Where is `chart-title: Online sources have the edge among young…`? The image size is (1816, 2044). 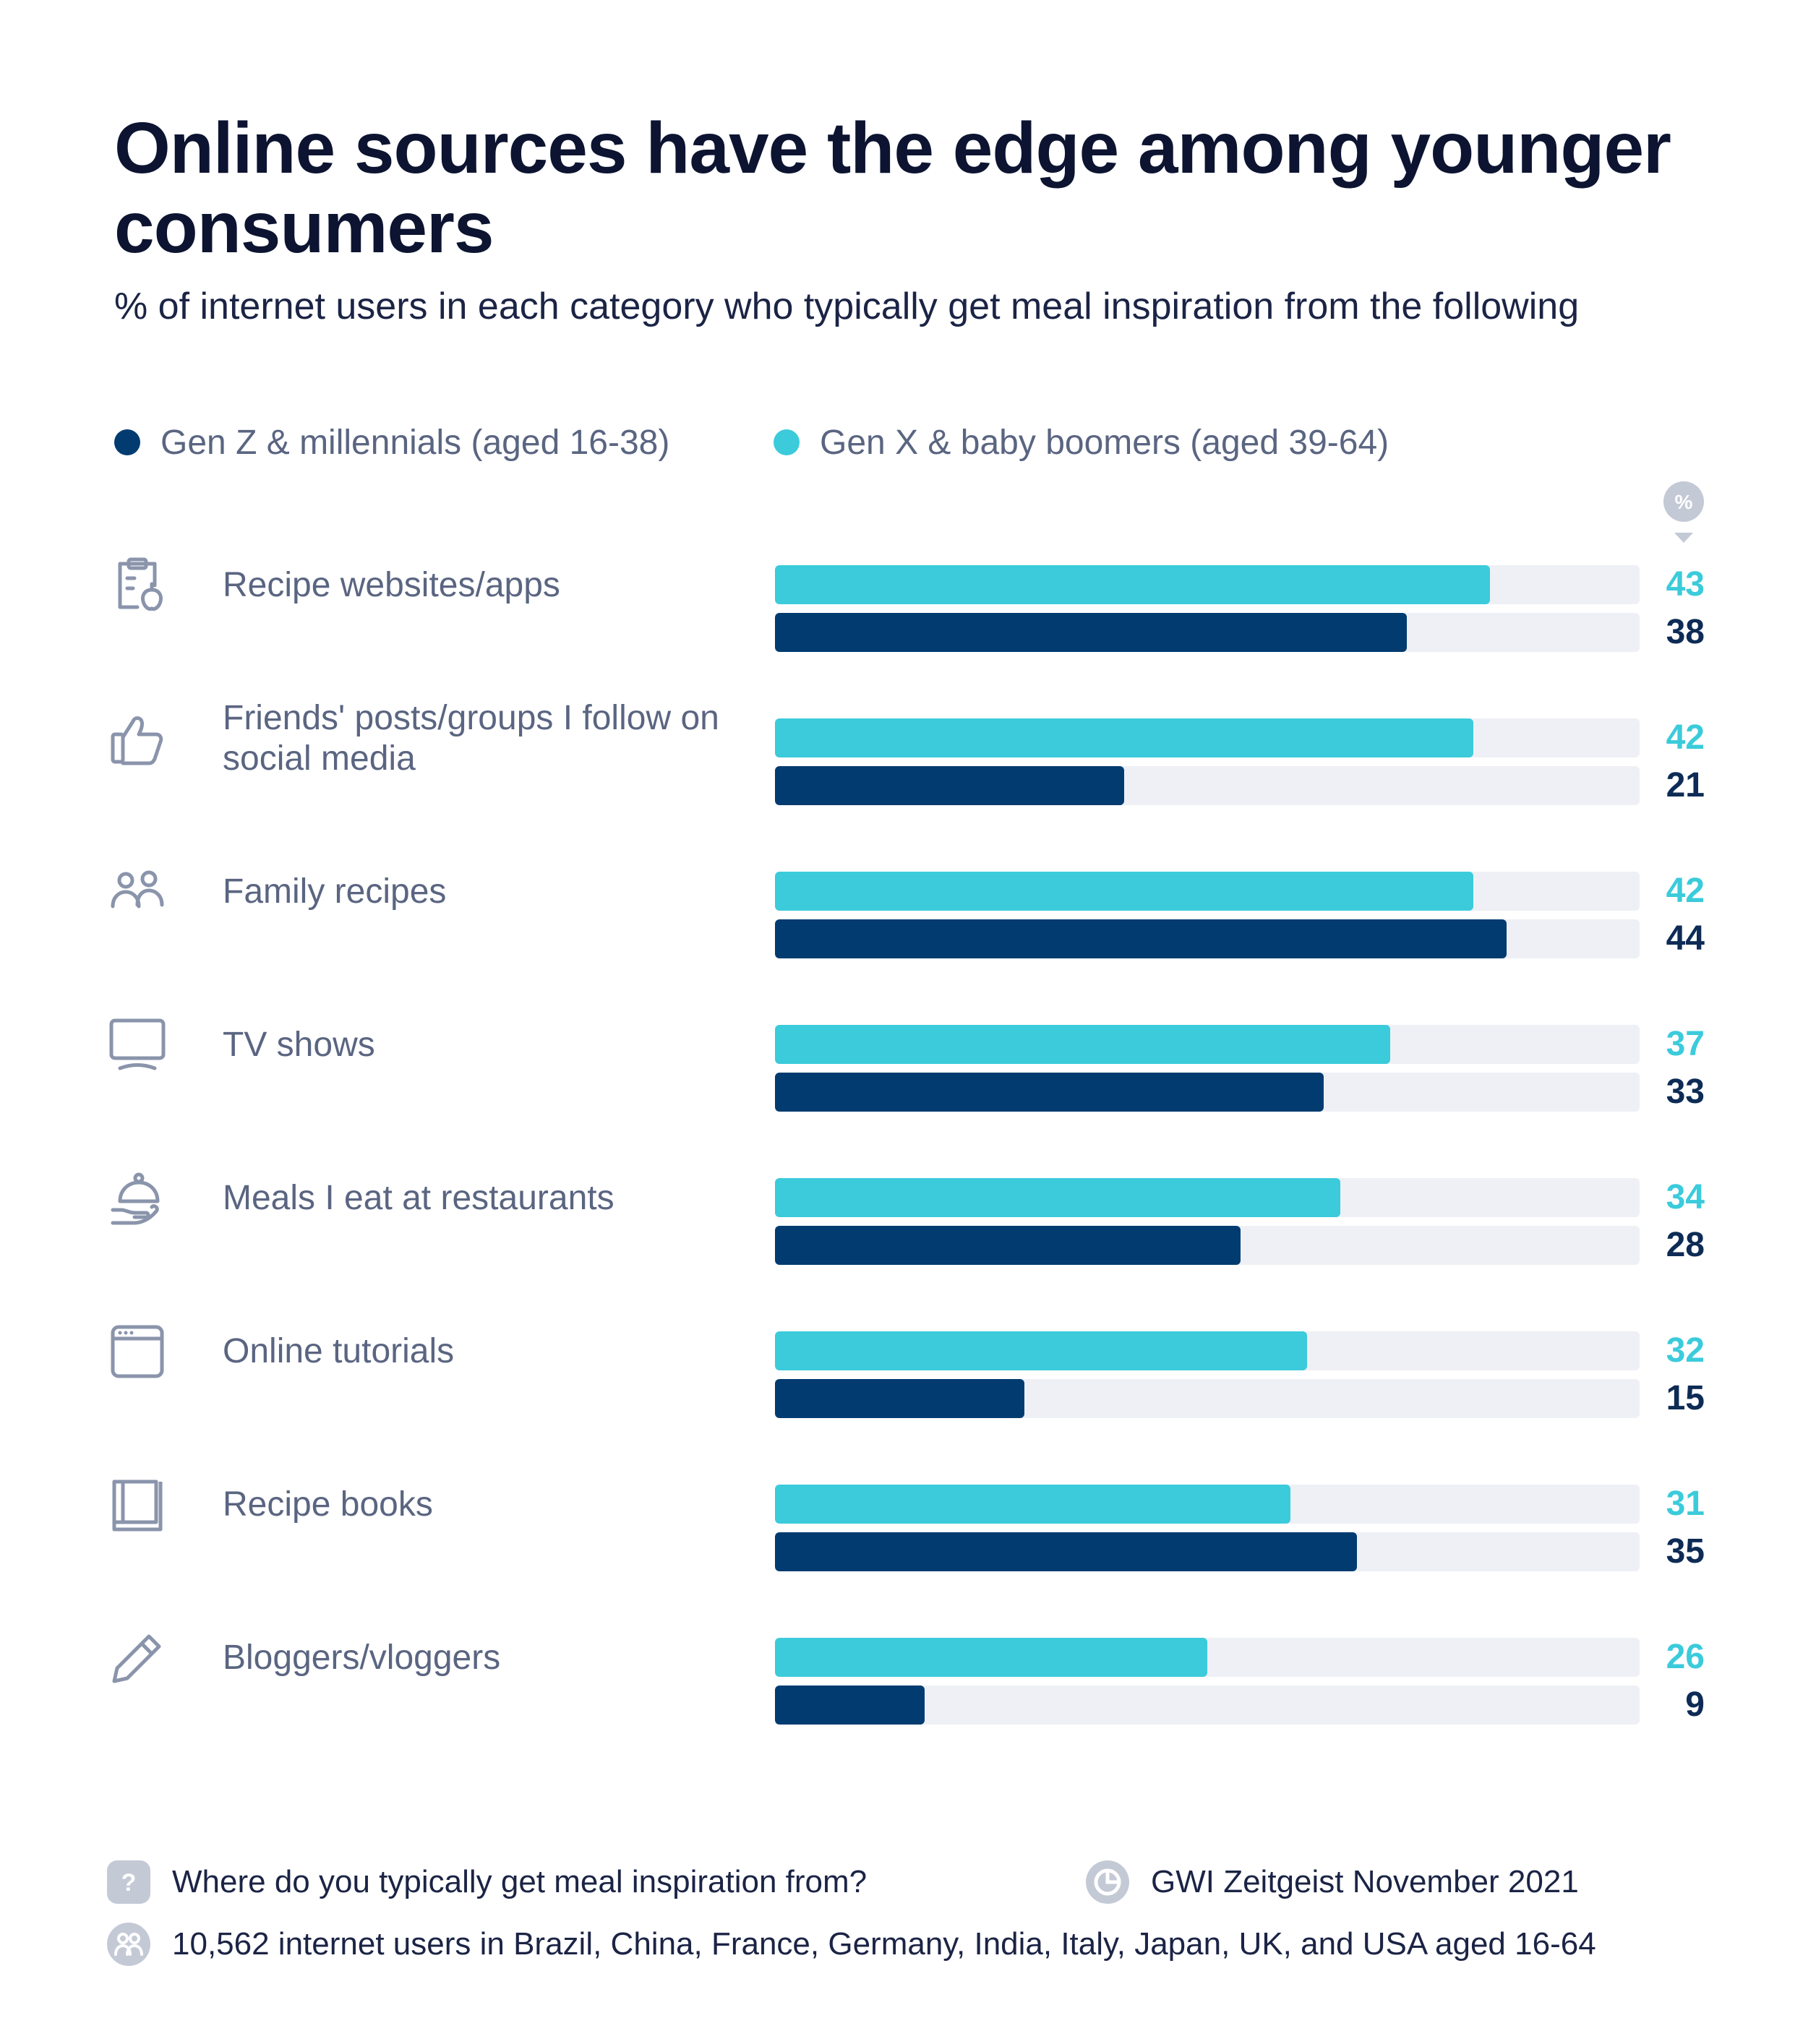 chart-title: Online sources have the edge among young… is located at coordinates (893, 188).